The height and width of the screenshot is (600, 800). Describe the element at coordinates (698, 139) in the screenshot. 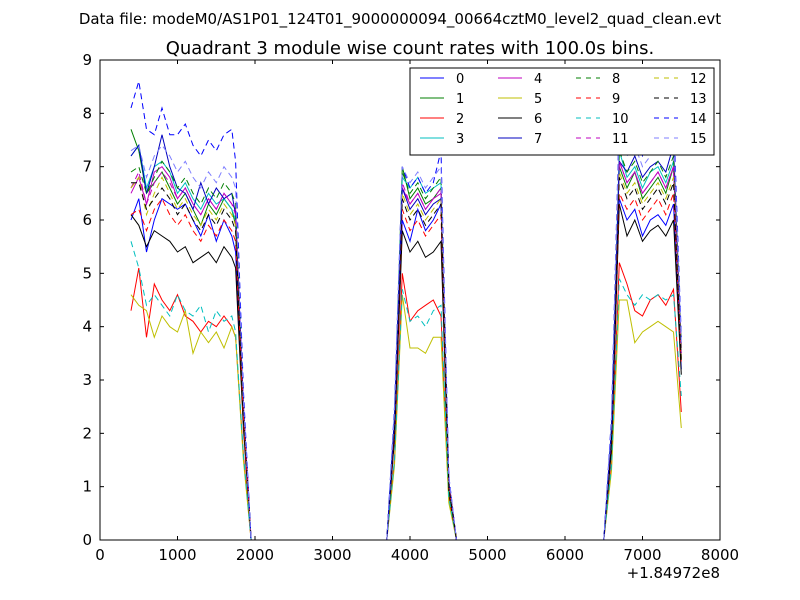

I see `legend-label: 15` at that location.